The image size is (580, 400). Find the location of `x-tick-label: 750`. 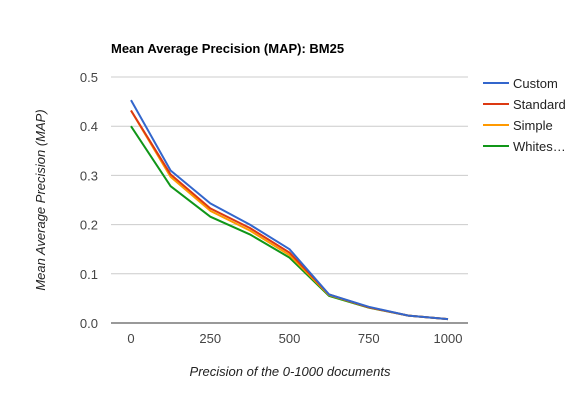

x-tick-label: 750 is located at coordinates (369, 338).